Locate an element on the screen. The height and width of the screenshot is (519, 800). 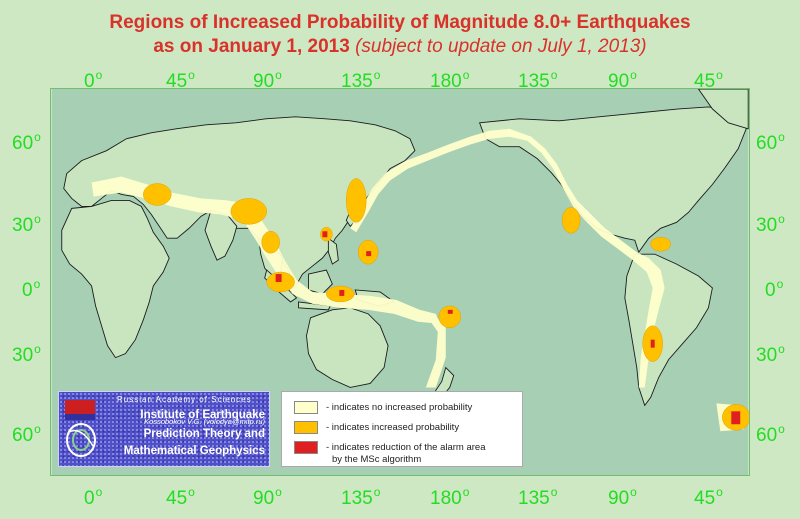
philippines-islands is located at coordinates (333, 251).